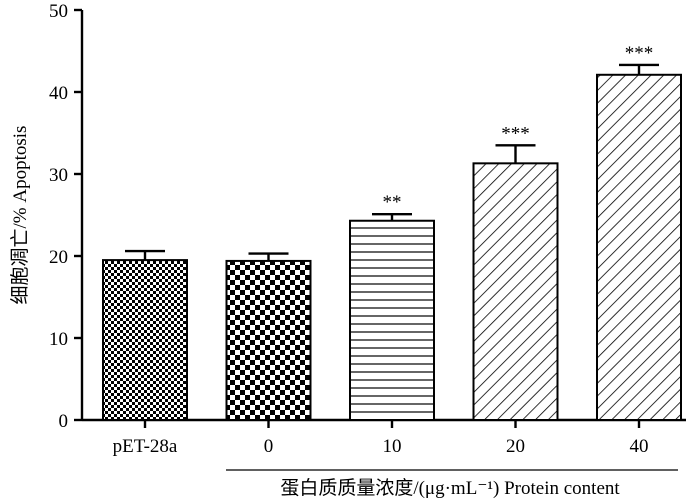  I want to click on x-tick-label: 20, so click(515, 446).